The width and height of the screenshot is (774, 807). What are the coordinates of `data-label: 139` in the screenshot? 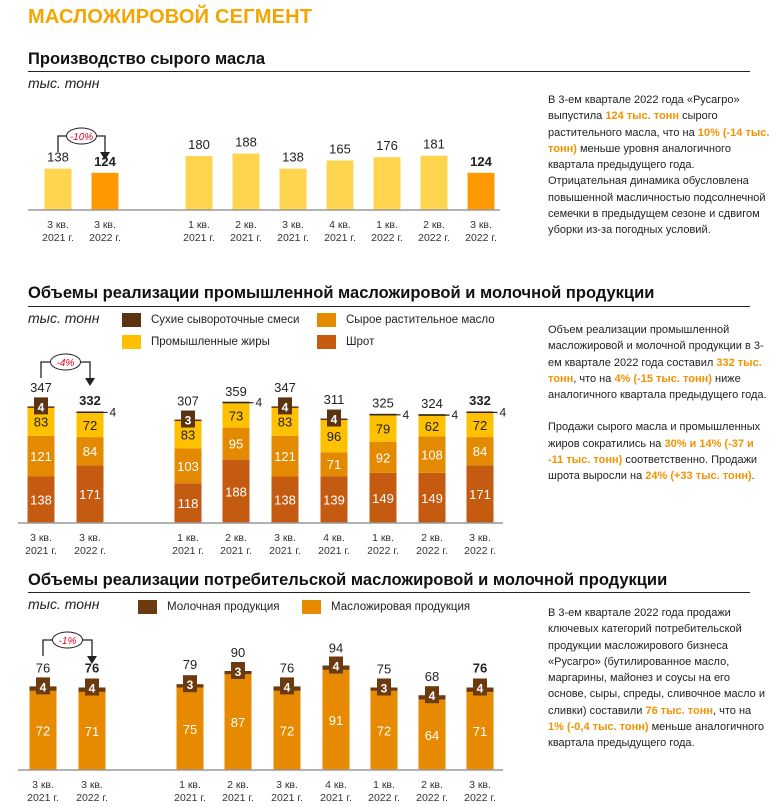 It's located at (334, 500).